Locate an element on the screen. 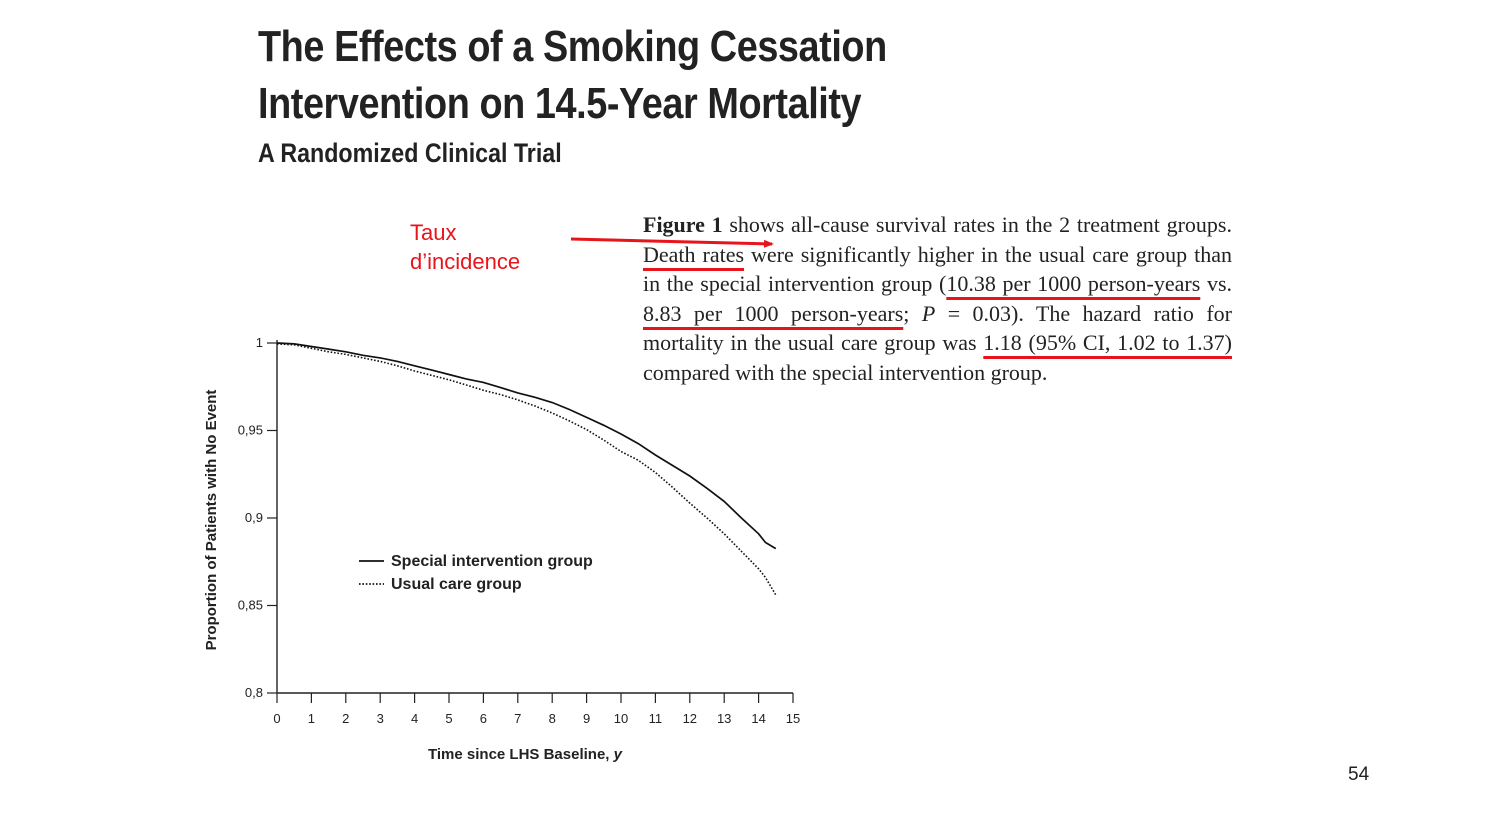 Image resolution: width=1500 pixels, height=827 pixels. x-tick-label: 10 is located at coordinates (621, 718).